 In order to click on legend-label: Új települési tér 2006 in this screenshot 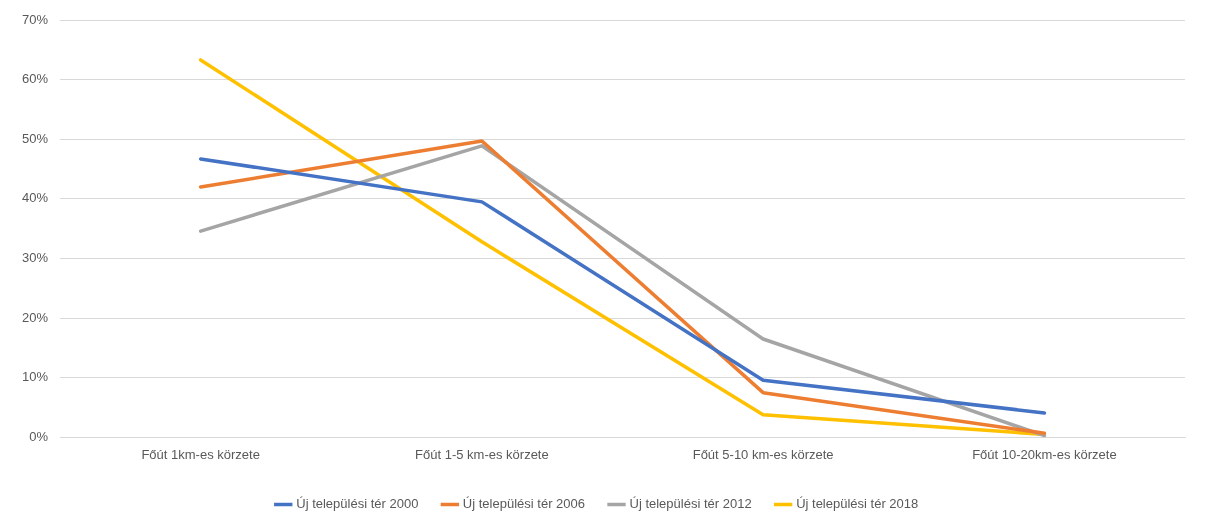, I will do `click(524, 504)`.